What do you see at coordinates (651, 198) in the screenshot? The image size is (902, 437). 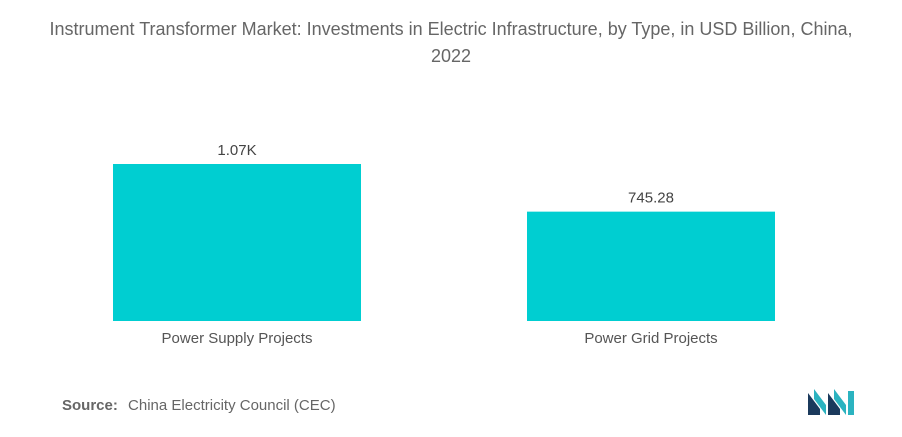 I see `data-label-2: 745.28` at bounding box center [651, 198].